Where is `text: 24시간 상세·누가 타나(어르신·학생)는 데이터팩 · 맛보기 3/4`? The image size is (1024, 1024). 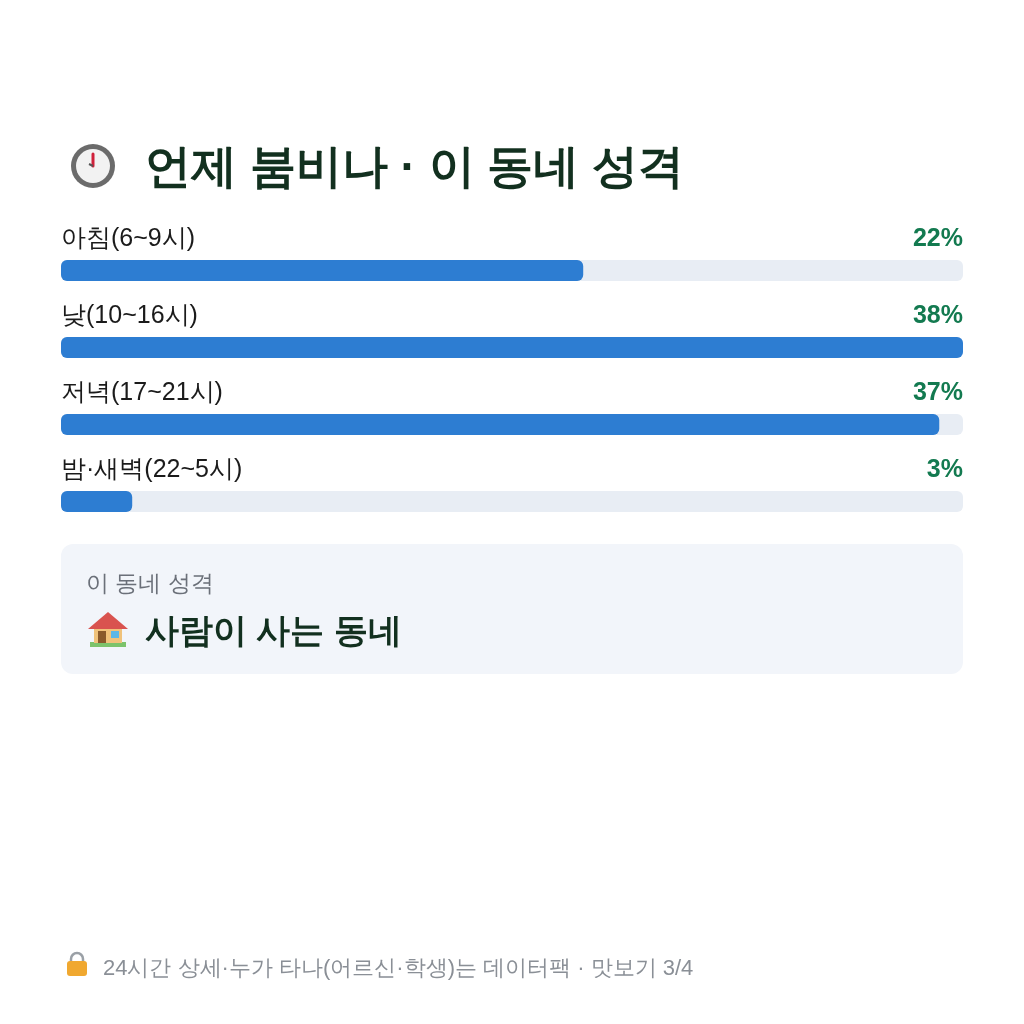
text: 24시간 상세·누가 타나(어르신·학생)는 데이터팩 · 맛보기 3/4 is located at coordinates (398, 967).